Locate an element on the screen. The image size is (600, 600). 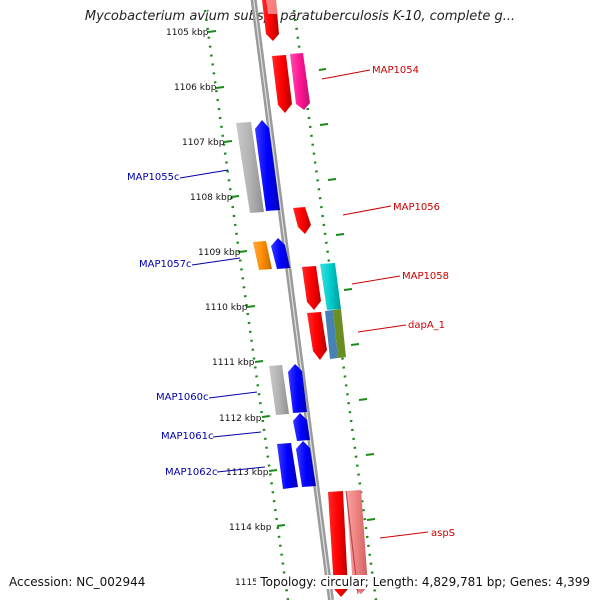
gene-label-asps: aspS is located at coordinates (443, 533).